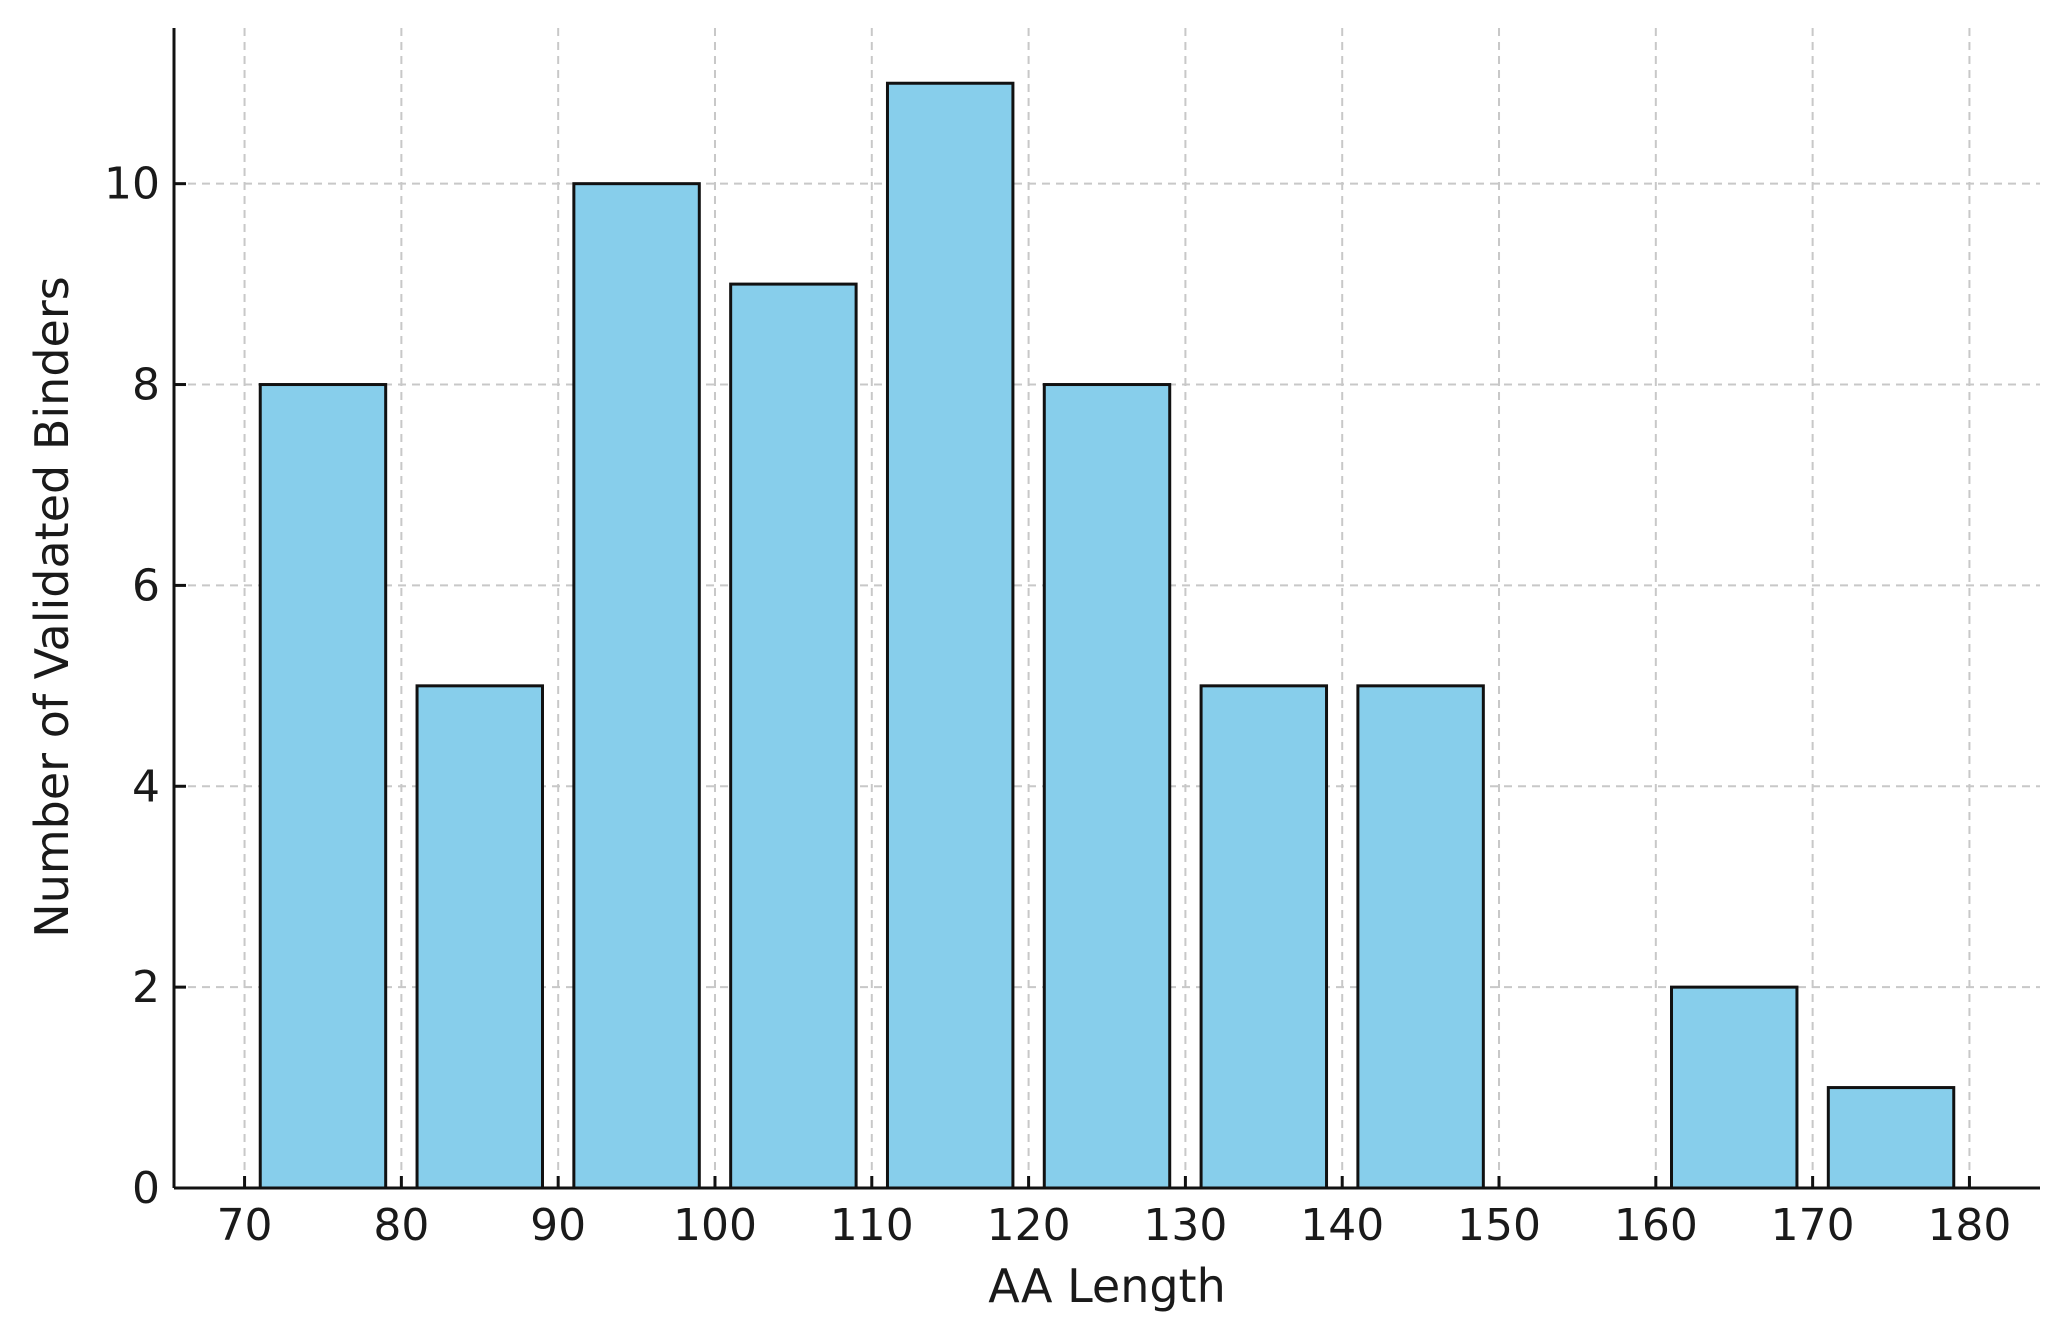  Describe the element at coordinates (558, 1225) in the screenshot. I see `x-tick-label: 90` at that location.